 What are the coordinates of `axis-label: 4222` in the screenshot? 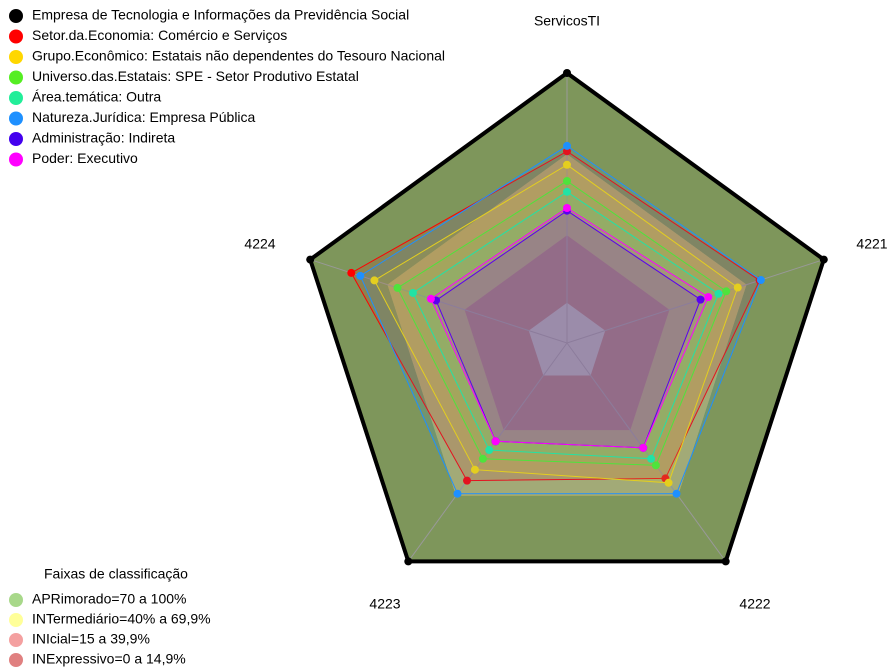 It's located at (754, 604).